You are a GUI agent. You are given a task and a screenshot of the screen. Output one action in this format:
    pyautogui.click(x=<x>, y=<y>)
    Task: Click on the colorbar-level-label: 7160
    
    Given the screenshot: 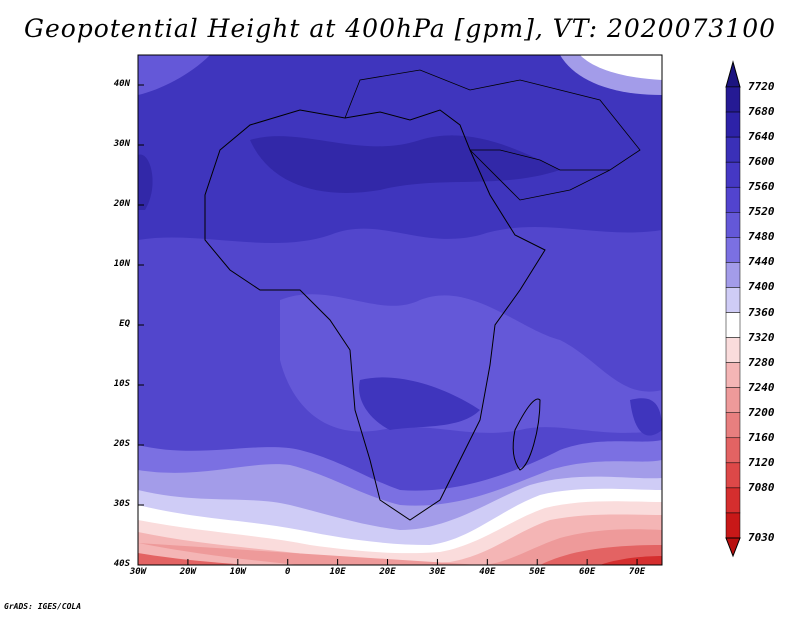 What is the action you would take?
    pyautogui.click(x=761, y=437)
    